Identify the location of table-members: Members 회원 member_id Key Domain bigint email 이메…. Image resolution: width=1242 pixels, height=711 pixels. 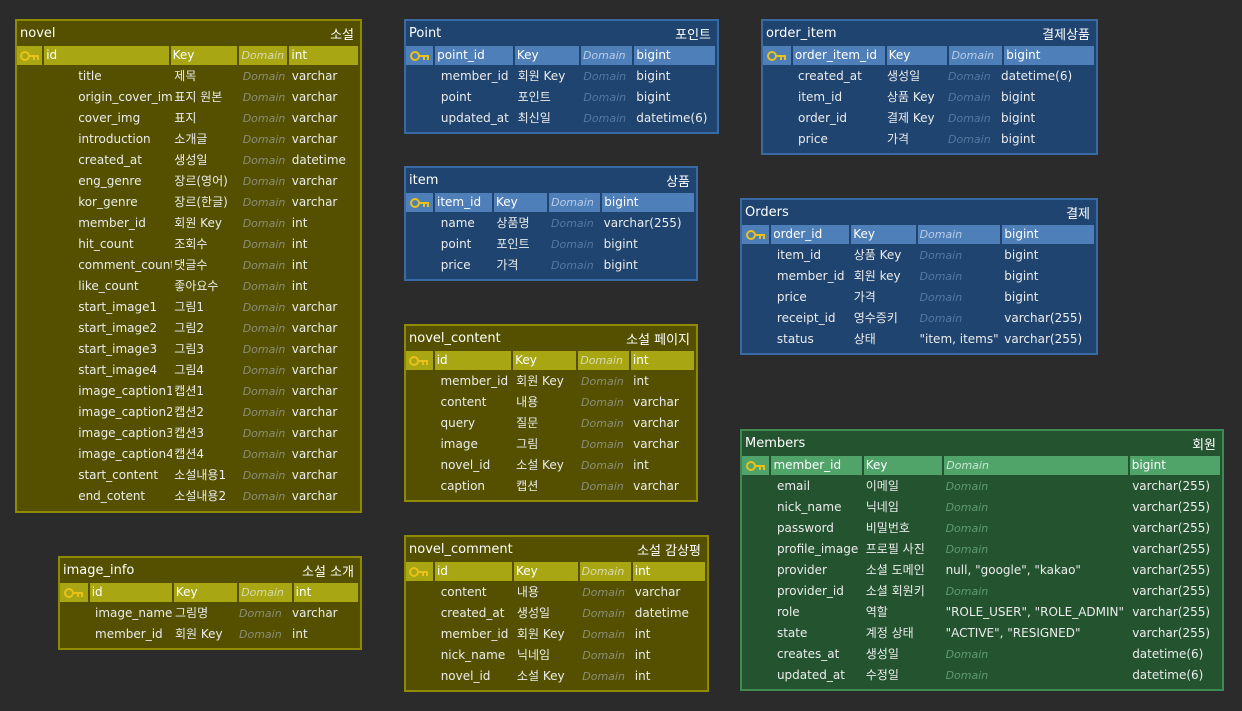
(982, 560).